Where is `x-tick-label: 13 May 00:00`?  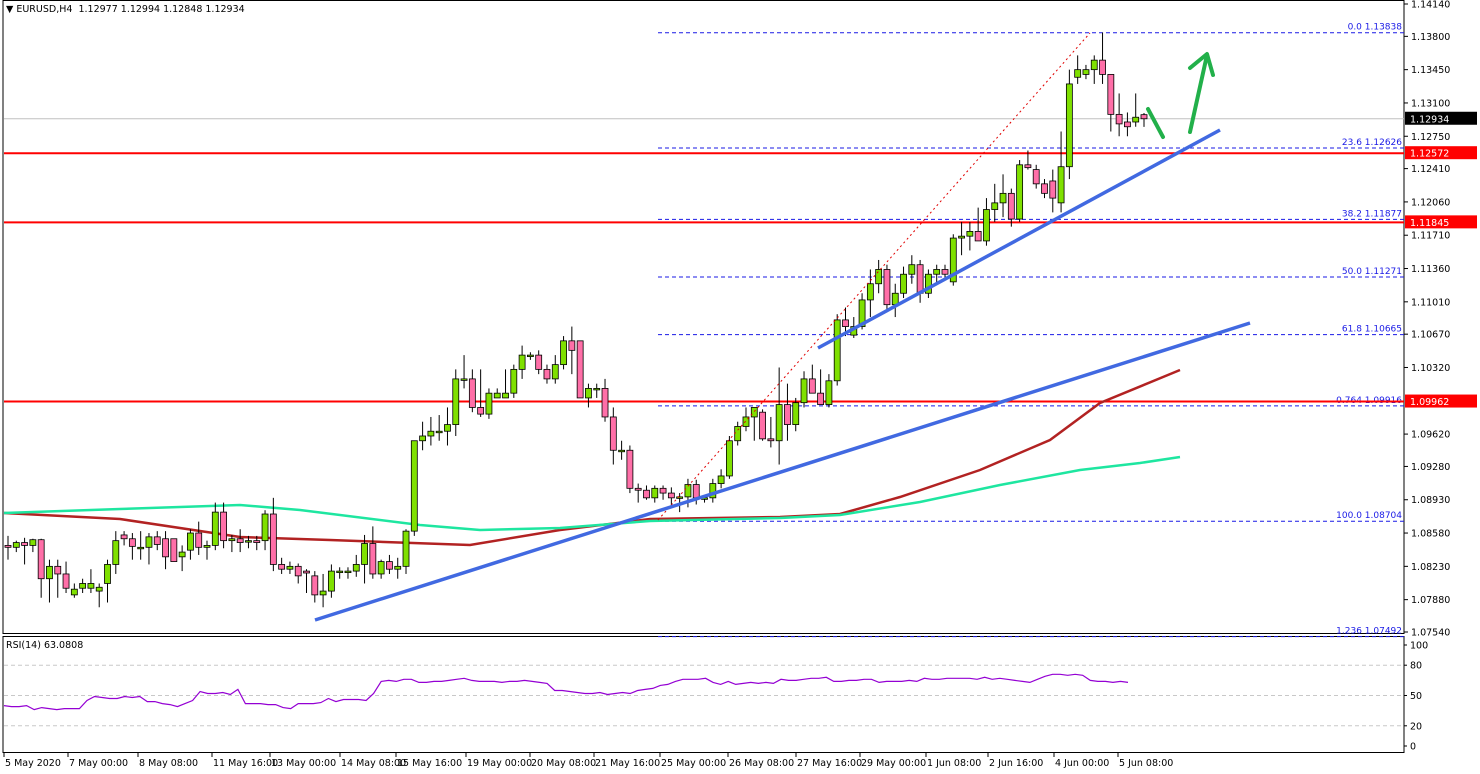
x-tick-label: 13 May 00:00 is located at coordinates (303, 763).